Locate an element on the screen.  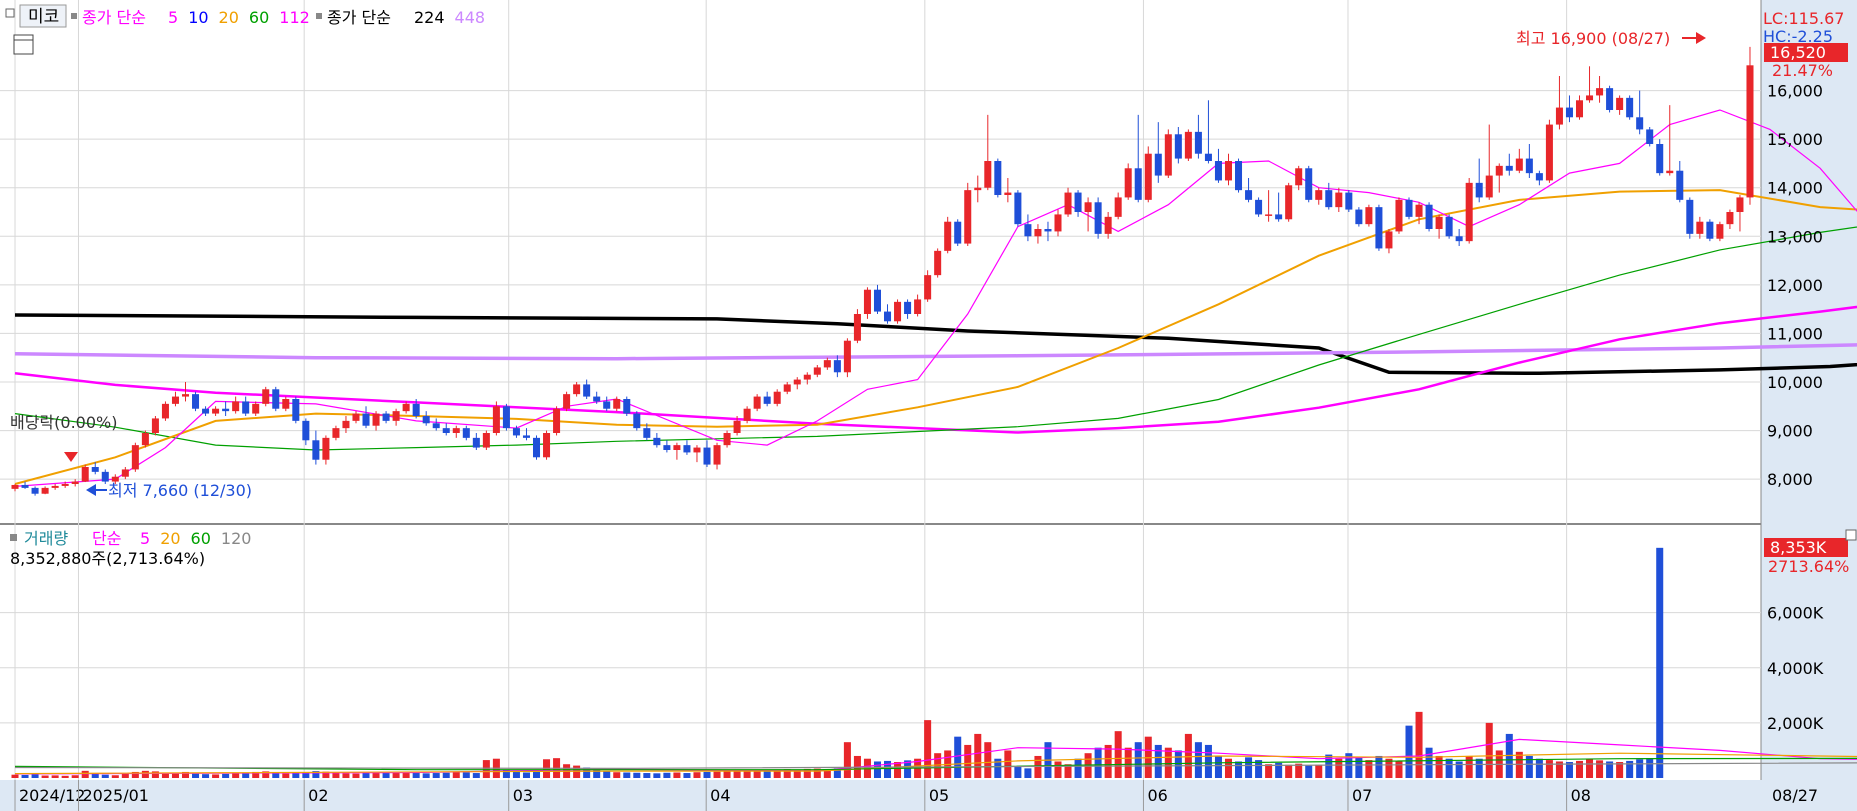
volume-pane-close-icon is located at coordinates (1851, 535).